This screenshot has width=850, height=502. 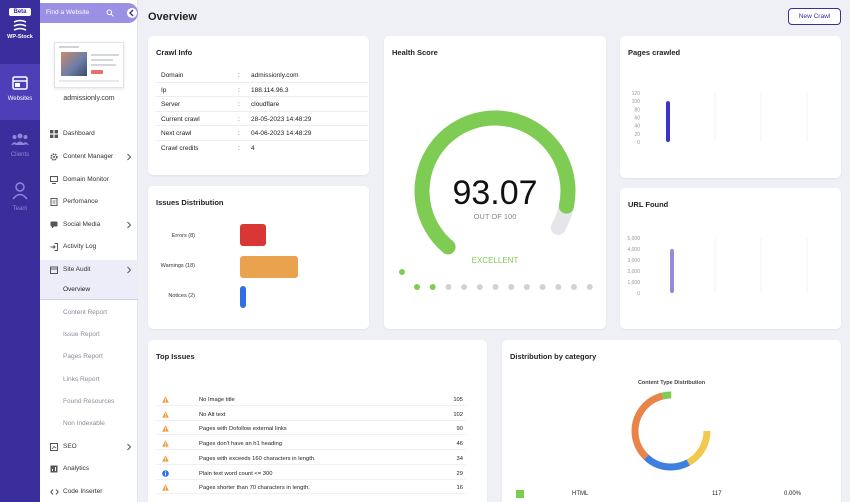 What do you see at coordinates (243, 297) in the screenshot?
I see `issue-bar-notices` at bounding box center [243, 297].